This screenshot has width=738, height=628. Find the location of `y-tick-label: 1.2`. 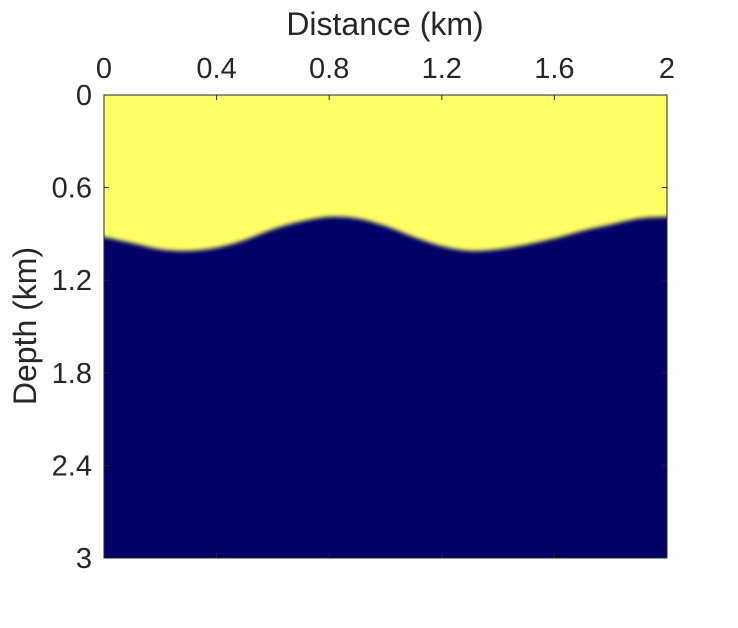

y-tick-label: 1.2 is located at coordinates (72, 281).